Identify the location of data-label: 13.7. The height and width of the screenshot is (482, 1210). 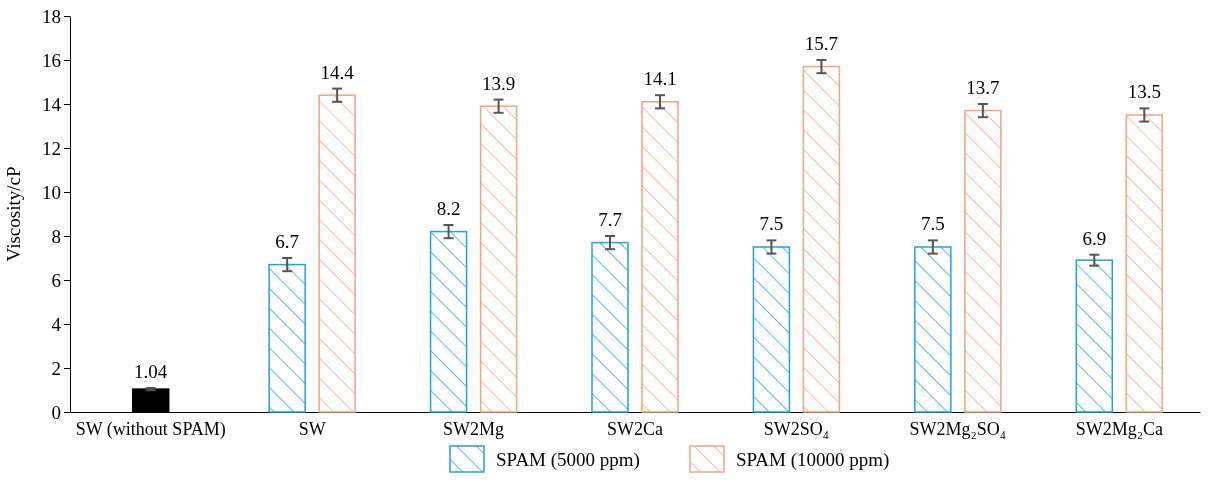
(983, 87).